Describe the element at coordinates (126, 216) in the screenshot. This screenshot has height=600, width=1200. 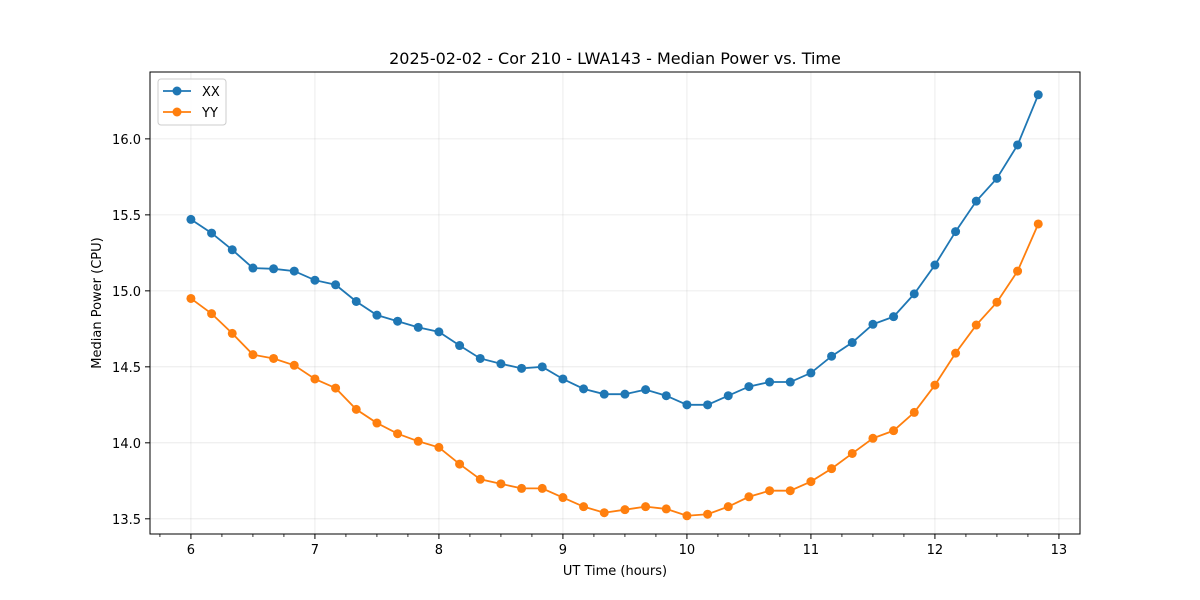
I see `y-tick-label: 15.5` at that location.